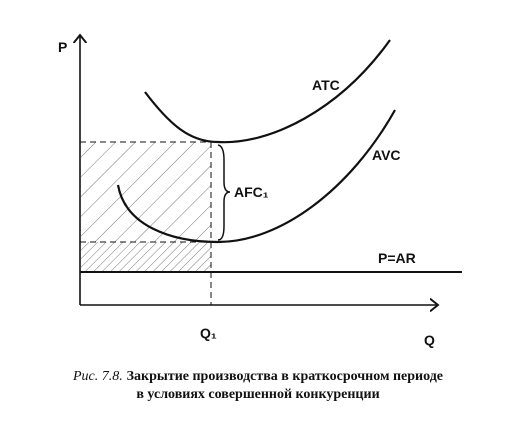 This screenshot has height=440, width=515. What do you see at coordinates (267, 91) in the screenshot?
I see `atc-curve` at bounding box center [267, 91].